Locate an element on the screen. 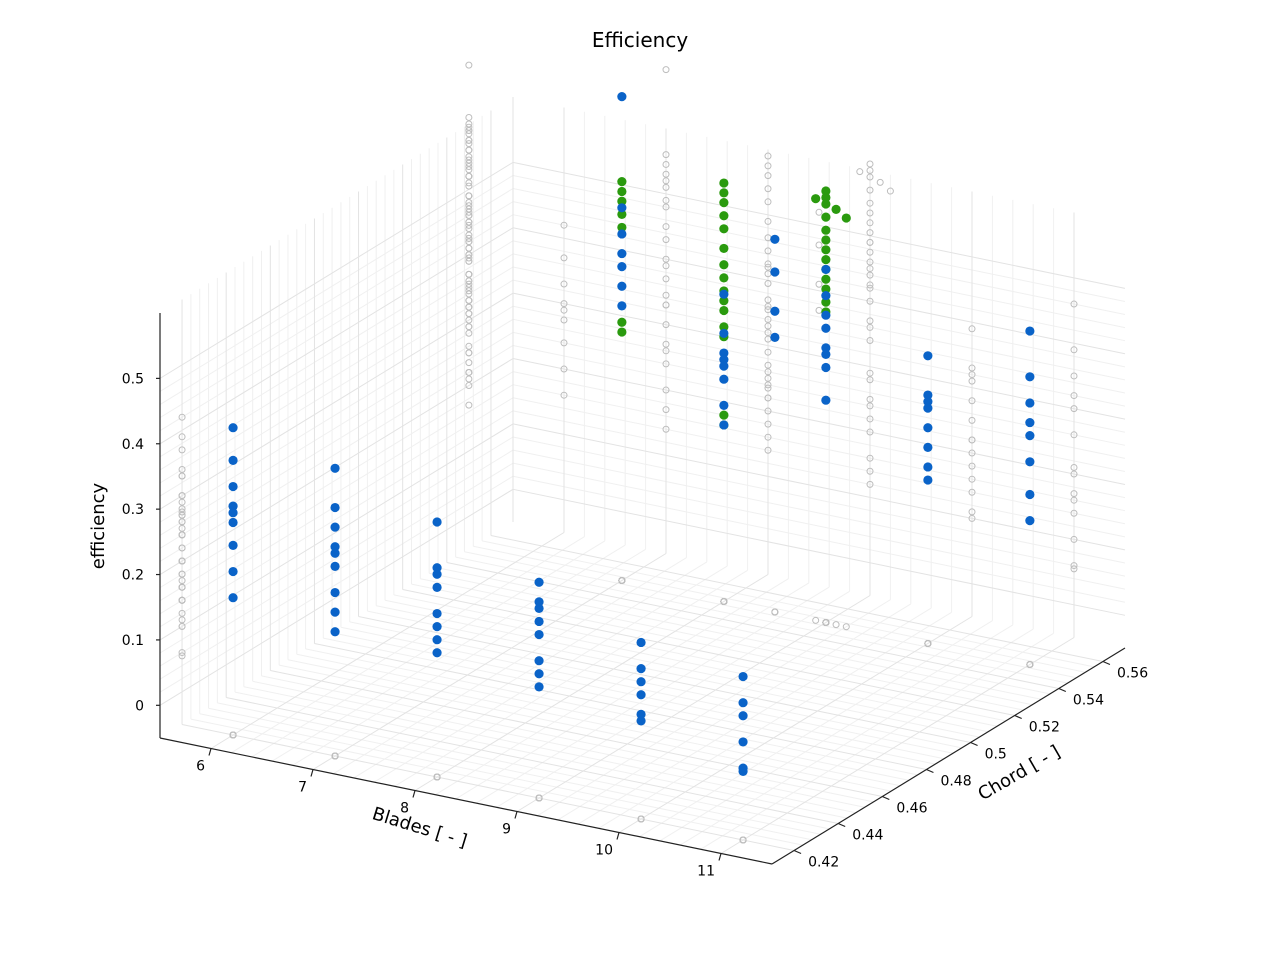  back-wall-gridline is located at coordinates (819, 356).